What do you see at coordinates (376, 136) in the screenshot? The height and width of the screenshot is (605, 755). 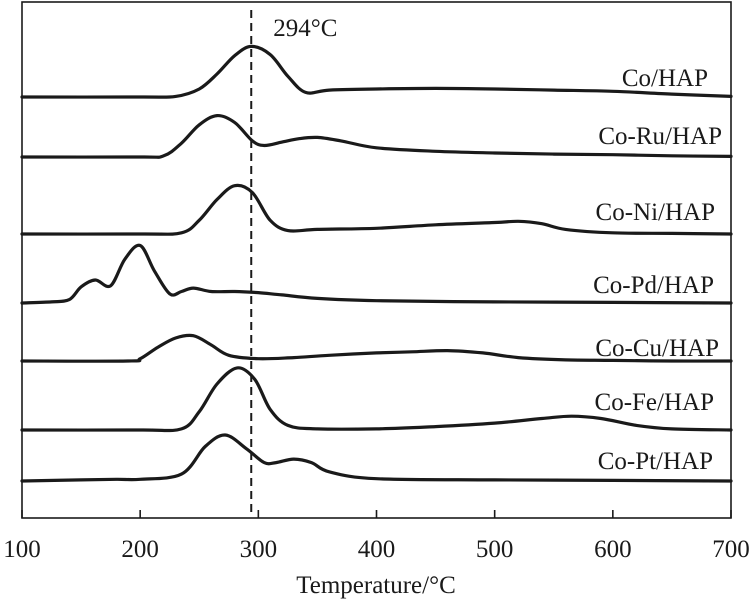 I see `curve-co-ru-hap` at bounding box center [376, 136].